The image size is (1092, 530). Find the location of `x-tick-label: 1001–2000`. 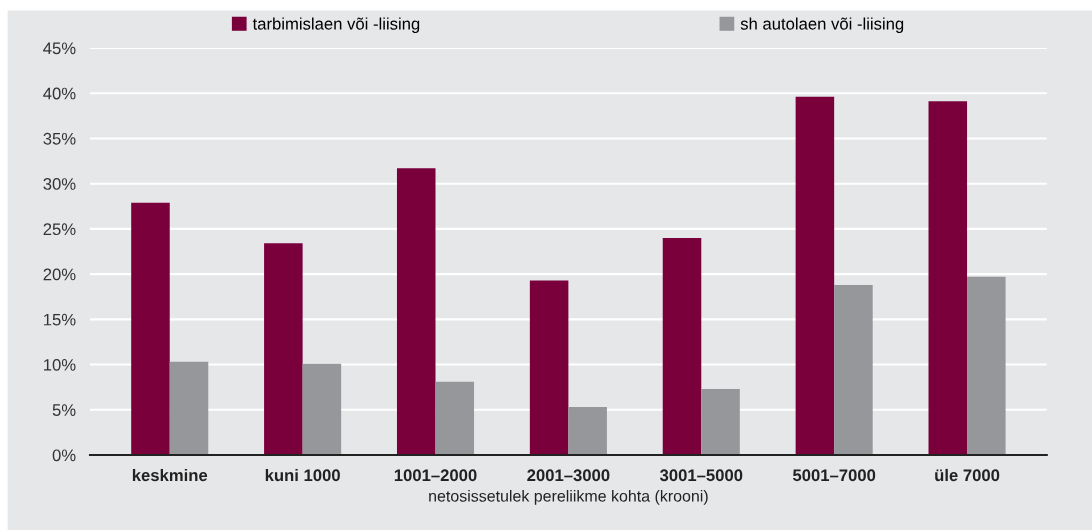

x-tick-label: 1001–2000 is located at coordinates (435, 475).